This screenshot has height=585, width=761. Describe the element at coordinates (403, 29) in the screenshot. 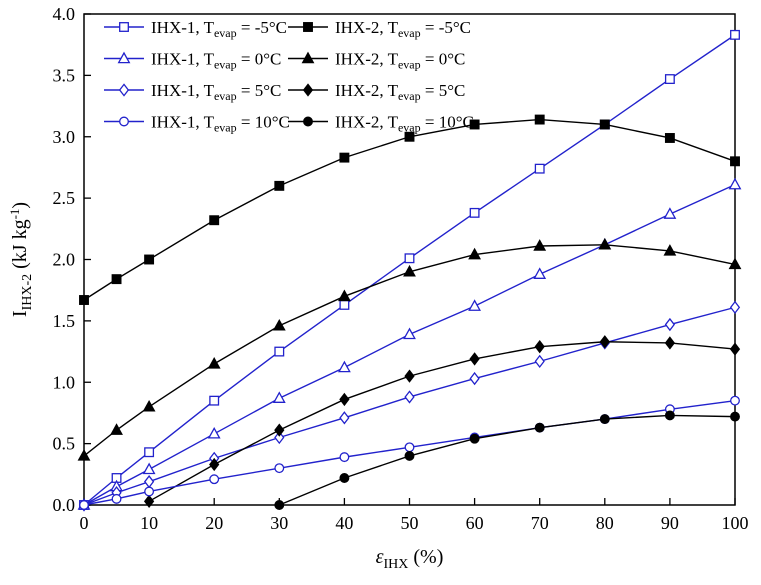

I see `legend-label: IHX-2, Tevap = -5°C` at that location.